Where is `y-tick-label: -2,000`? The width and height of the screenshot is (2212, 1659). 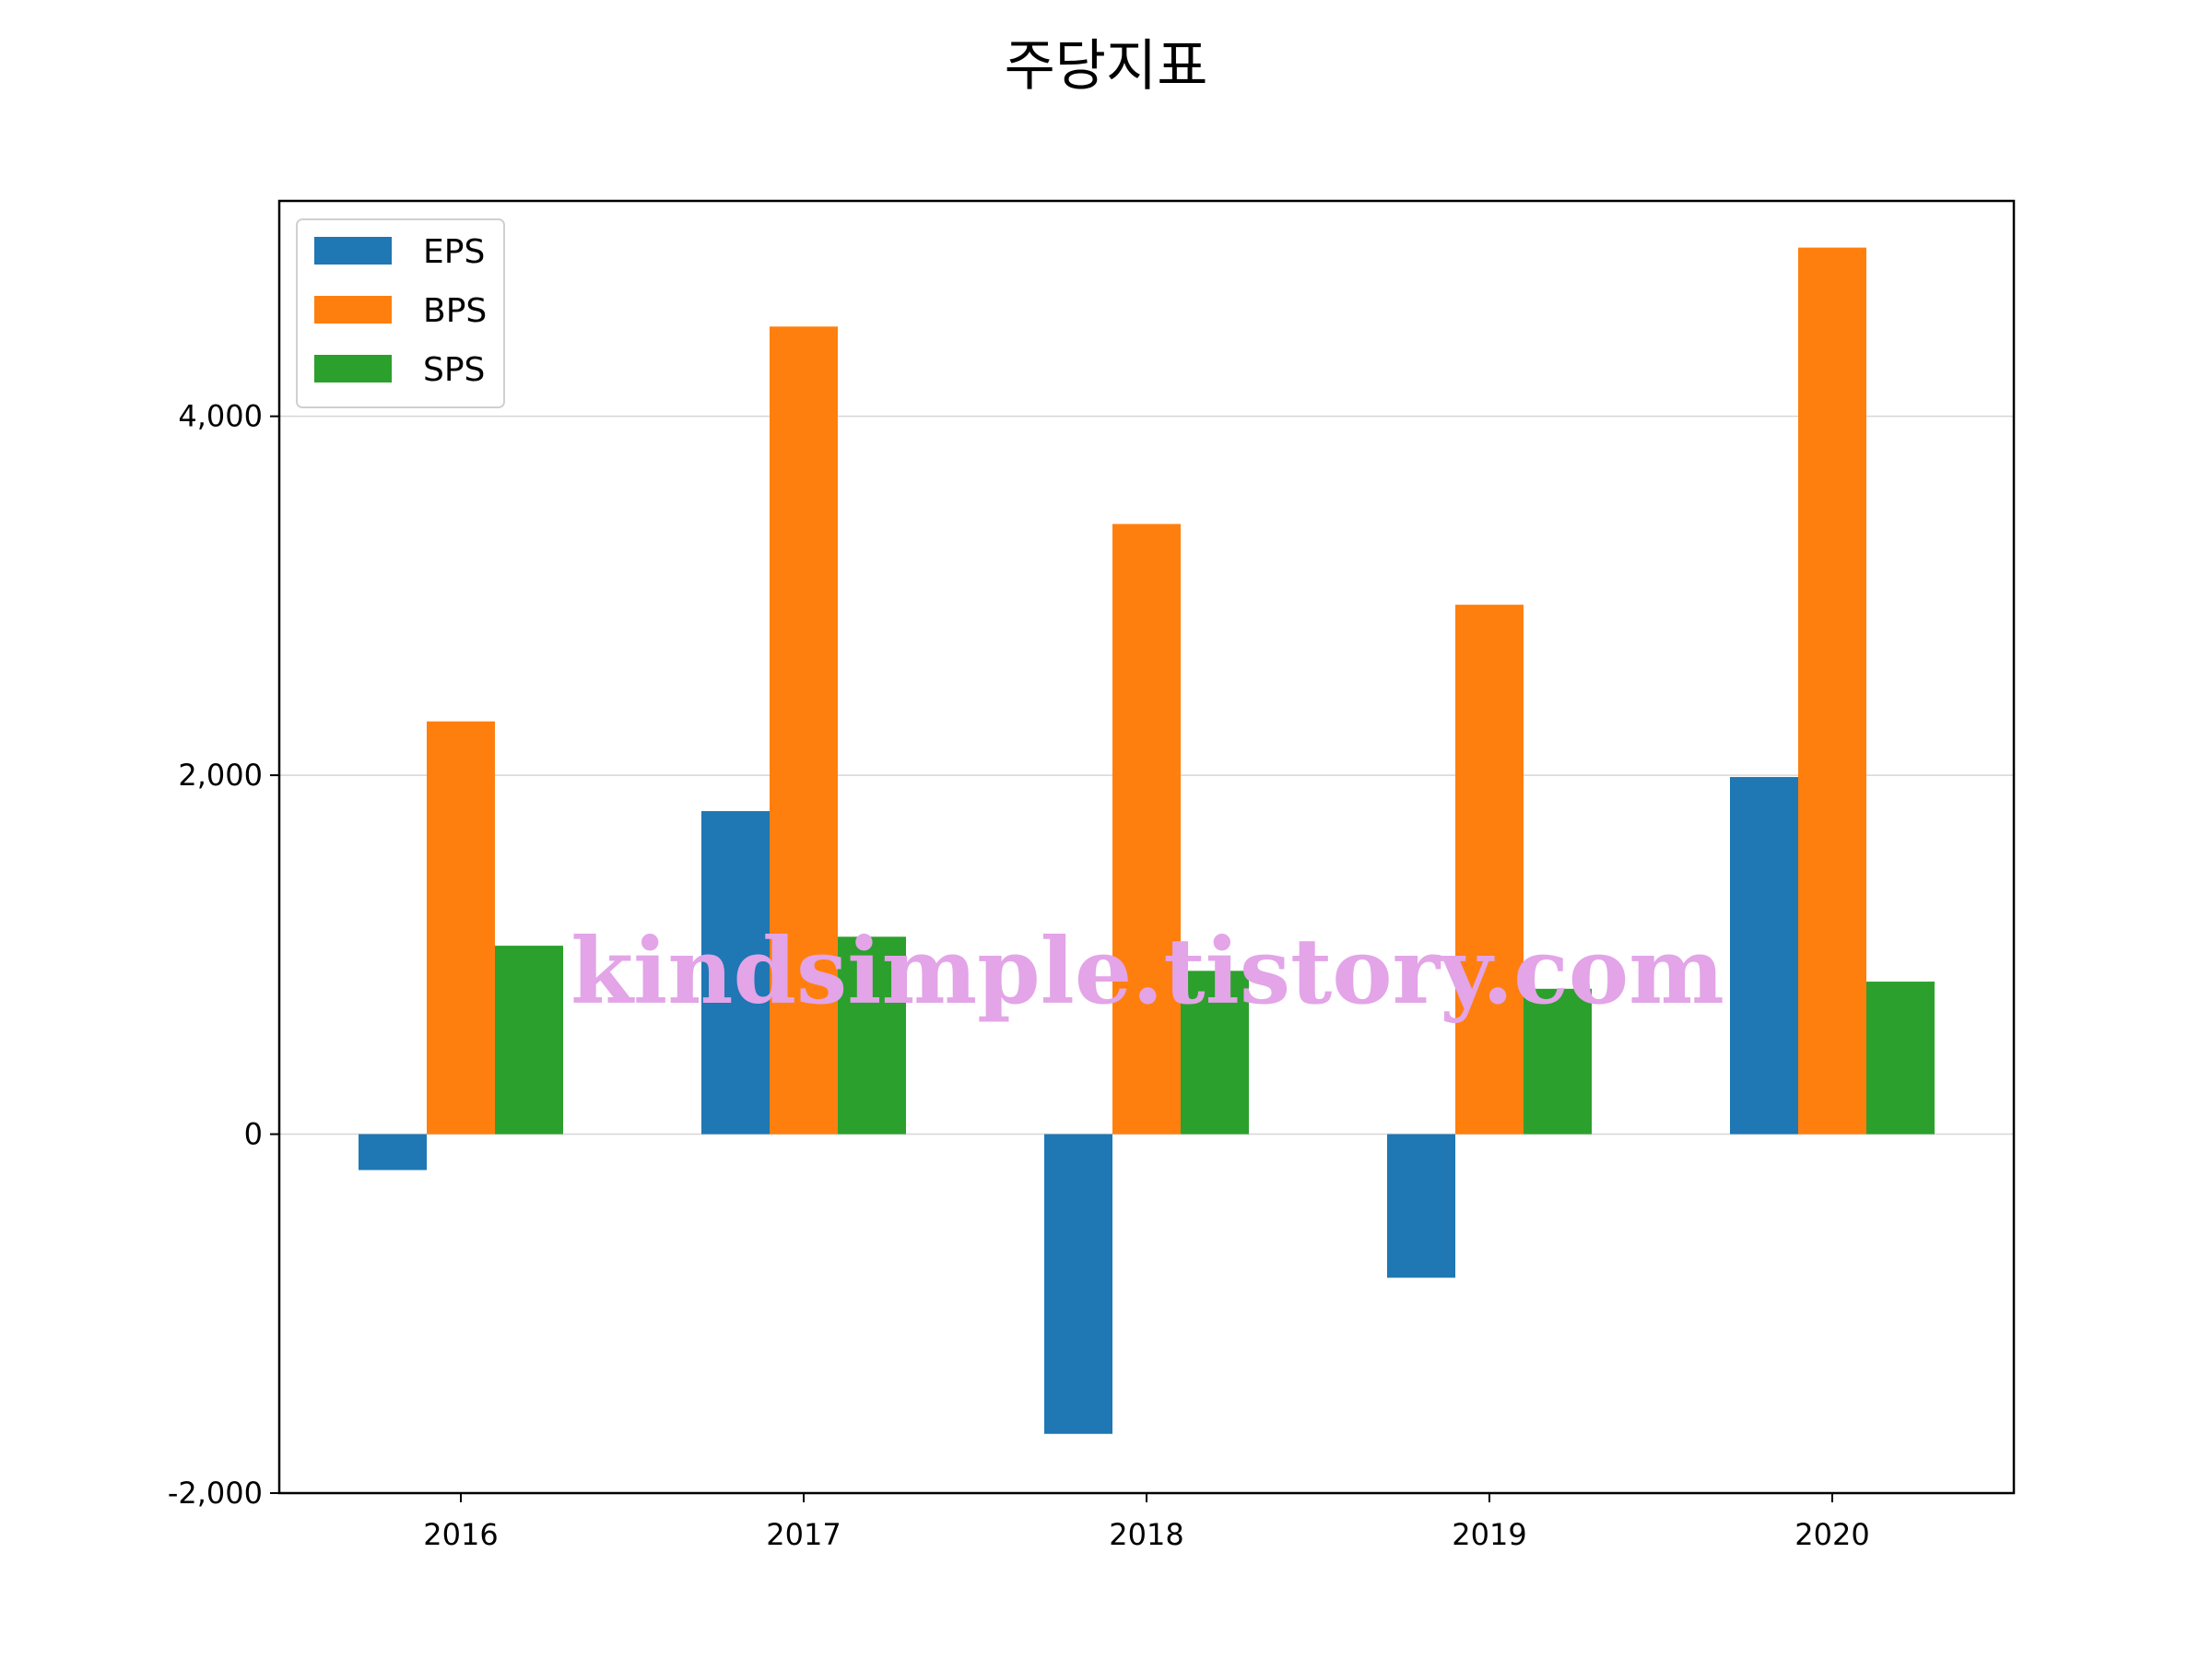 y-tick-label: -2,000 is located at coordinates (215, 1493).